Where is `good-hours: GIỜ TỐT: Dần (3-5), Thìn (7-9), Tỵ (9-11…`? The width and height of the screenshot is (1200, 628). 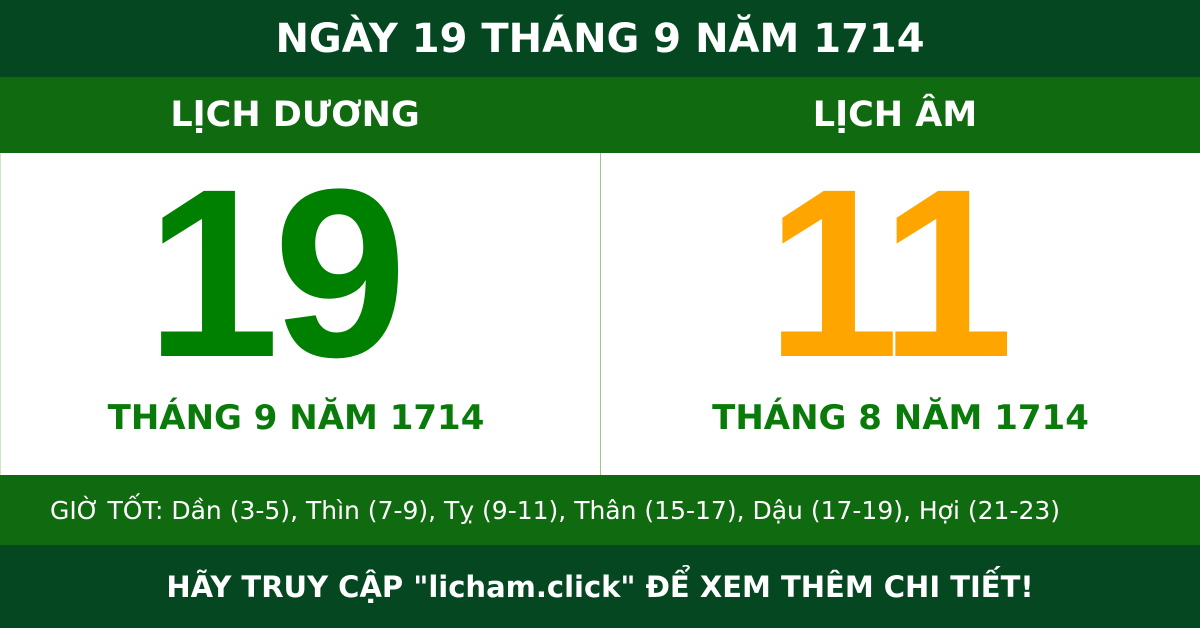
good-hours: GIỜ TỐT: Dần (3-5), Thìn (7-9), Tỵ (9-11… is located at coordinates (600, 510).